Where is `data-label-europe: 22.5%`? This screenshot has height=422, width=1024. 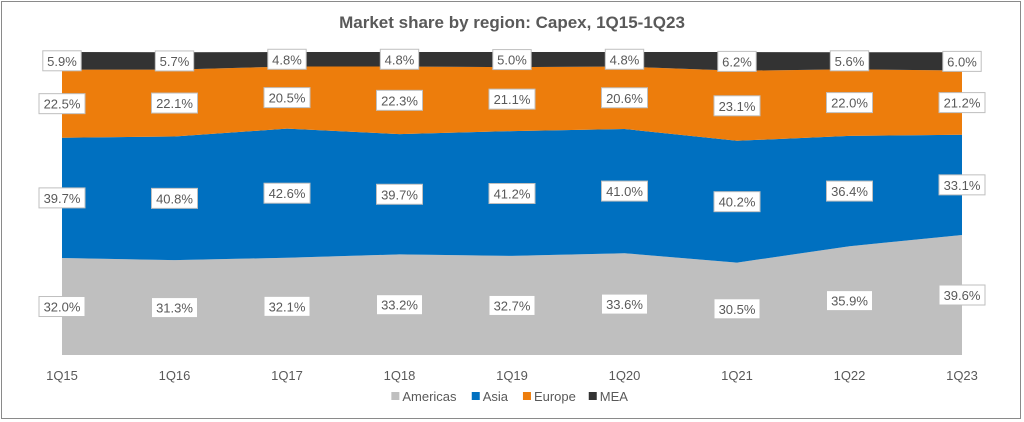
data-label-europe: 22.5% is located at coordinates (62, 104).